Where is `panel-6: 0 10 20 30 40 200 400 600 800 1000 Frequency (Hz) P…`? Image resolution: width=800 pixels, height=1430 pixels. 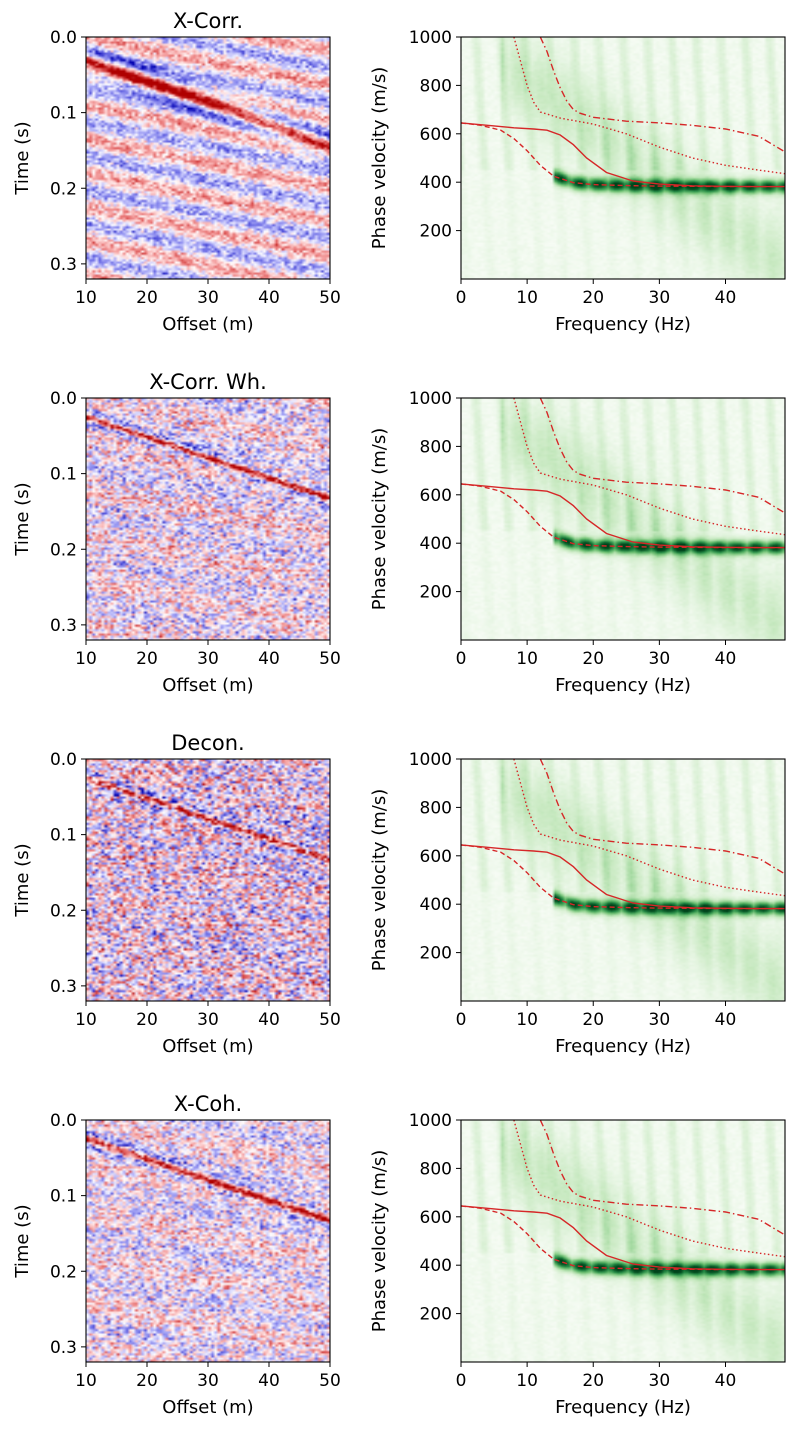
panel-6: 0 10 20 30 40 200 400 600 800 1000 Frequency (Hz) P… is located at coordinates (577, 903).